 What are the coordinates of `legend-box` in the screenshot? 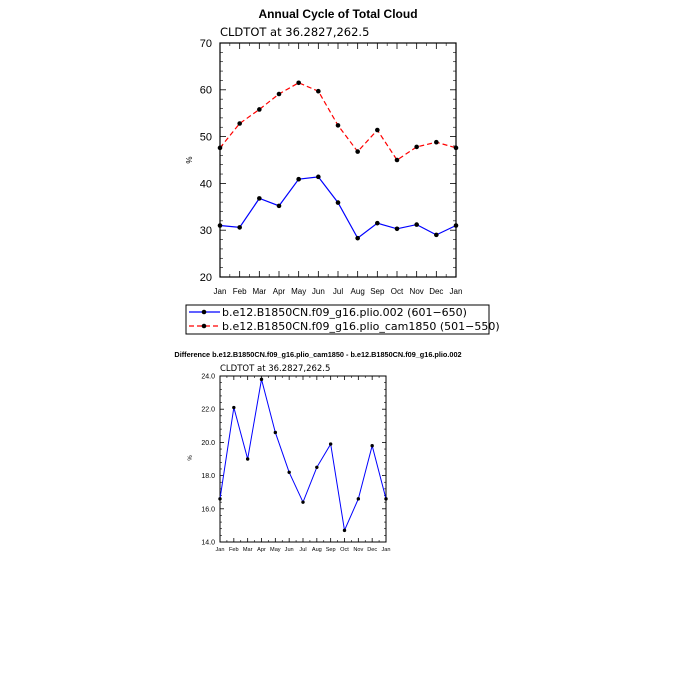 It's located at (337, 319).